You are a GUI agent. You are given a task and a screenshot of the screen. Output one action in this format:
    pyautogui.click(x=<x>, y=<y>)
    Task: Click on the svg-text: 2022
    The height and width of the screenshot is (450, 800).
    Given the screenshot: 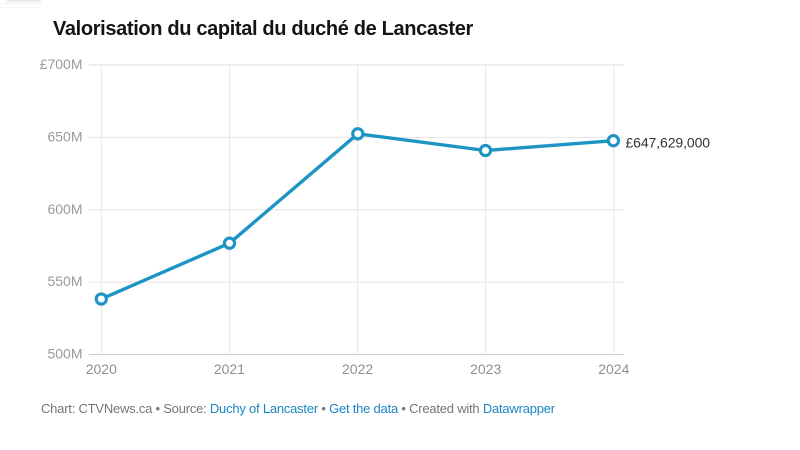 What is the action you would take?
    pyautogui.click(x=357, y=369)
    